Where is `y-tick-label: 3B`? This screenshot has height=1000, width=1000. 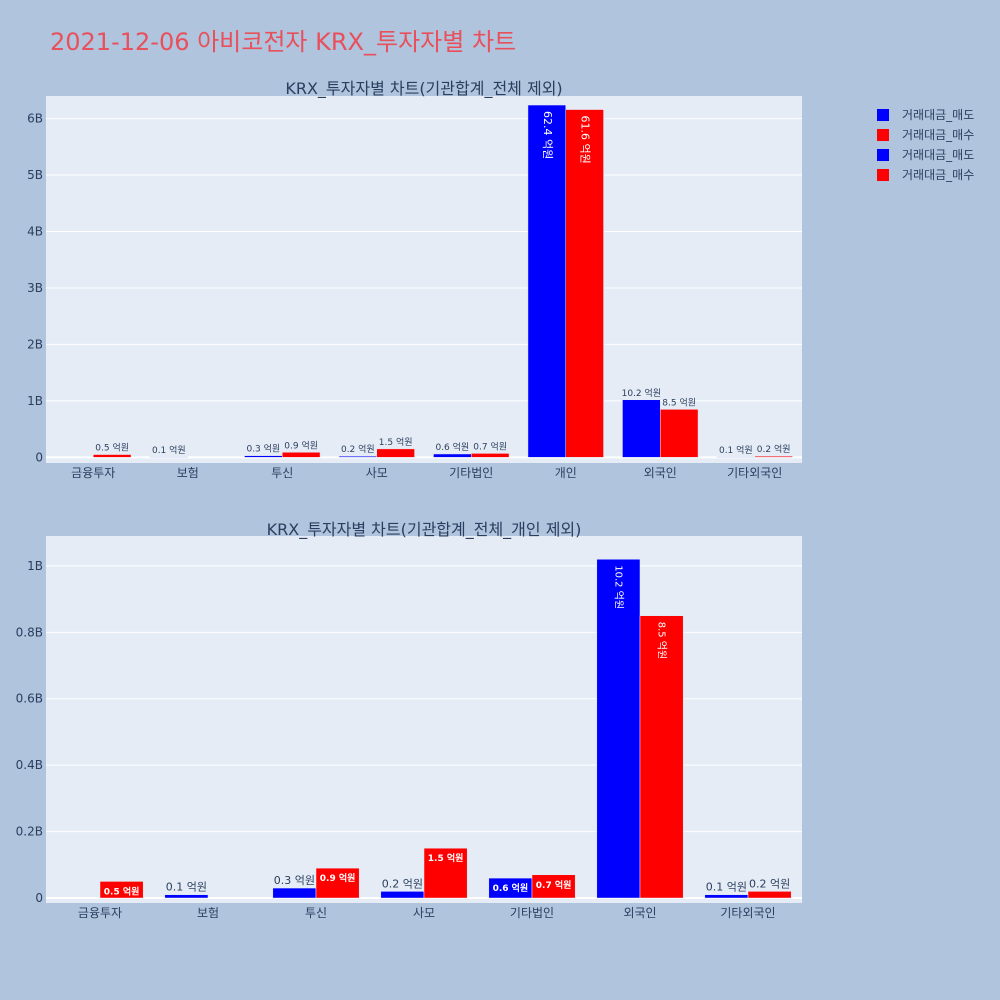
y-tick-label: 3B is located at coordinates (35, 288).